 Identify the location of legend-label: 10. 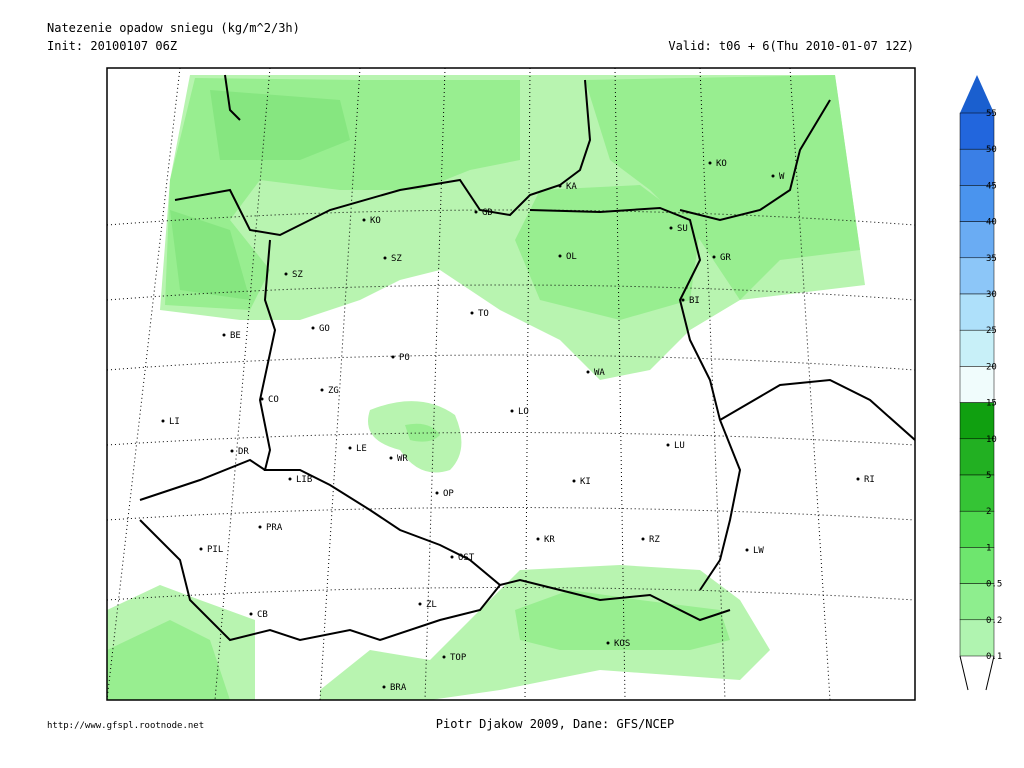
(991, 440).